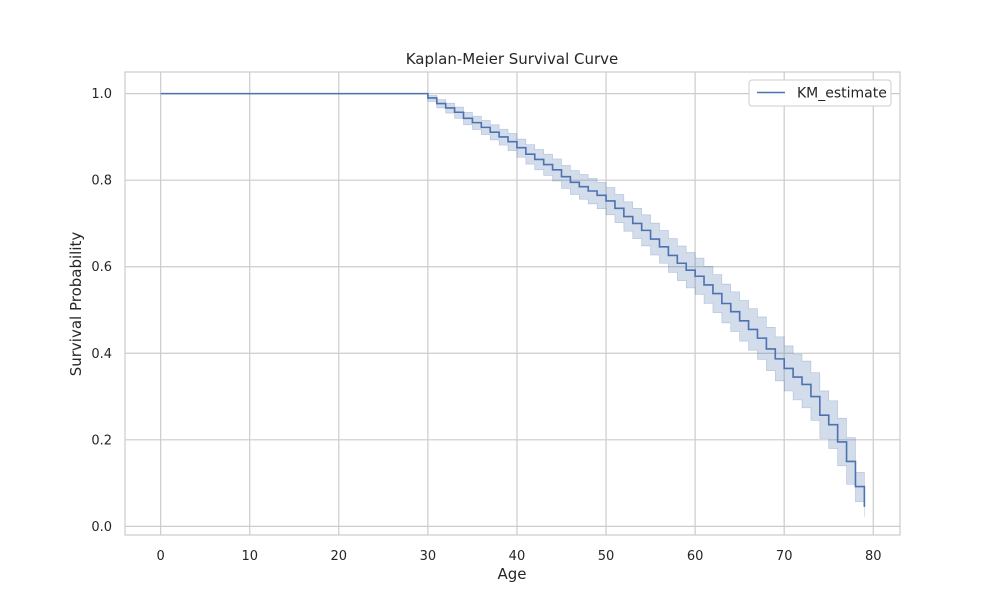 The width and height of the screenshot is (1000, 600). Describe the element at coordinates (873, 556) in the screenshot. I see `x-tick-label: 80` at that location.